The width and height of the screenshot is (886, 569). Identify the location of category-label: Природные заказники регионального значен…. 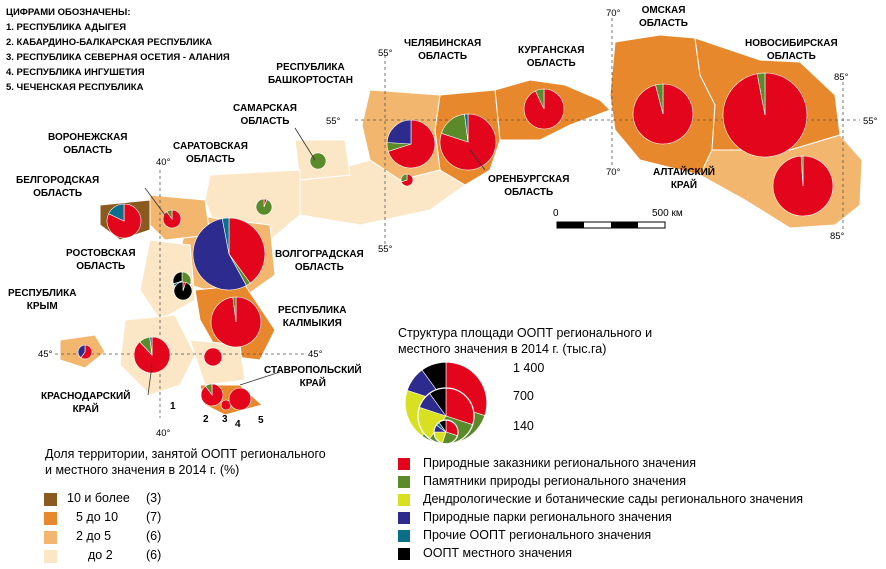
(559, 463).